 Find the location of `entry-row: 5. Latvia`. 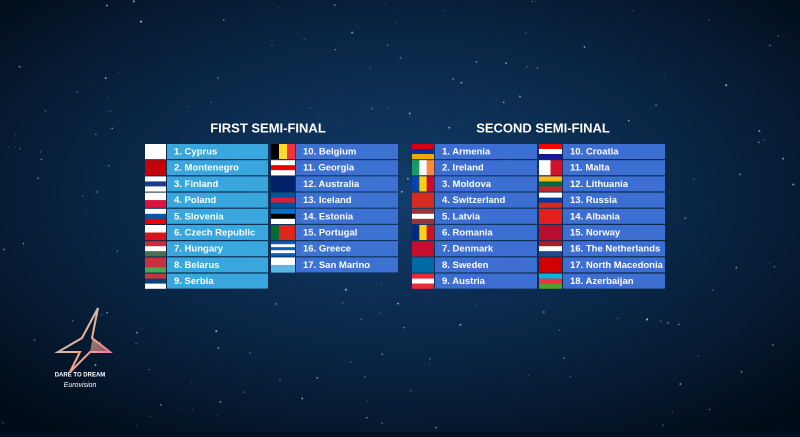

entry-row: 5. Latvia is located at coordinates (474, 216).